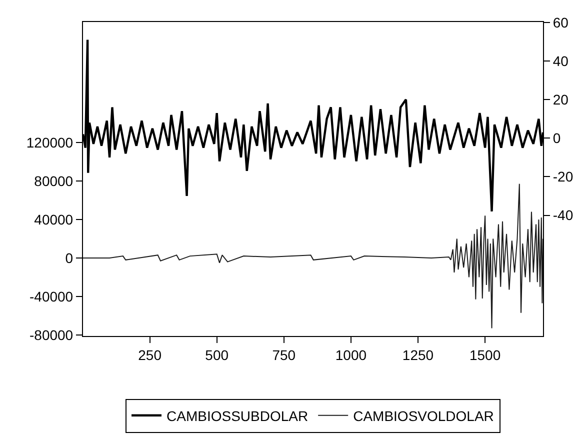  What do you see at coordinates (563, 215) in the screenshot?
I see `y2-tick-label: -40` at bounding box center [563, 215].